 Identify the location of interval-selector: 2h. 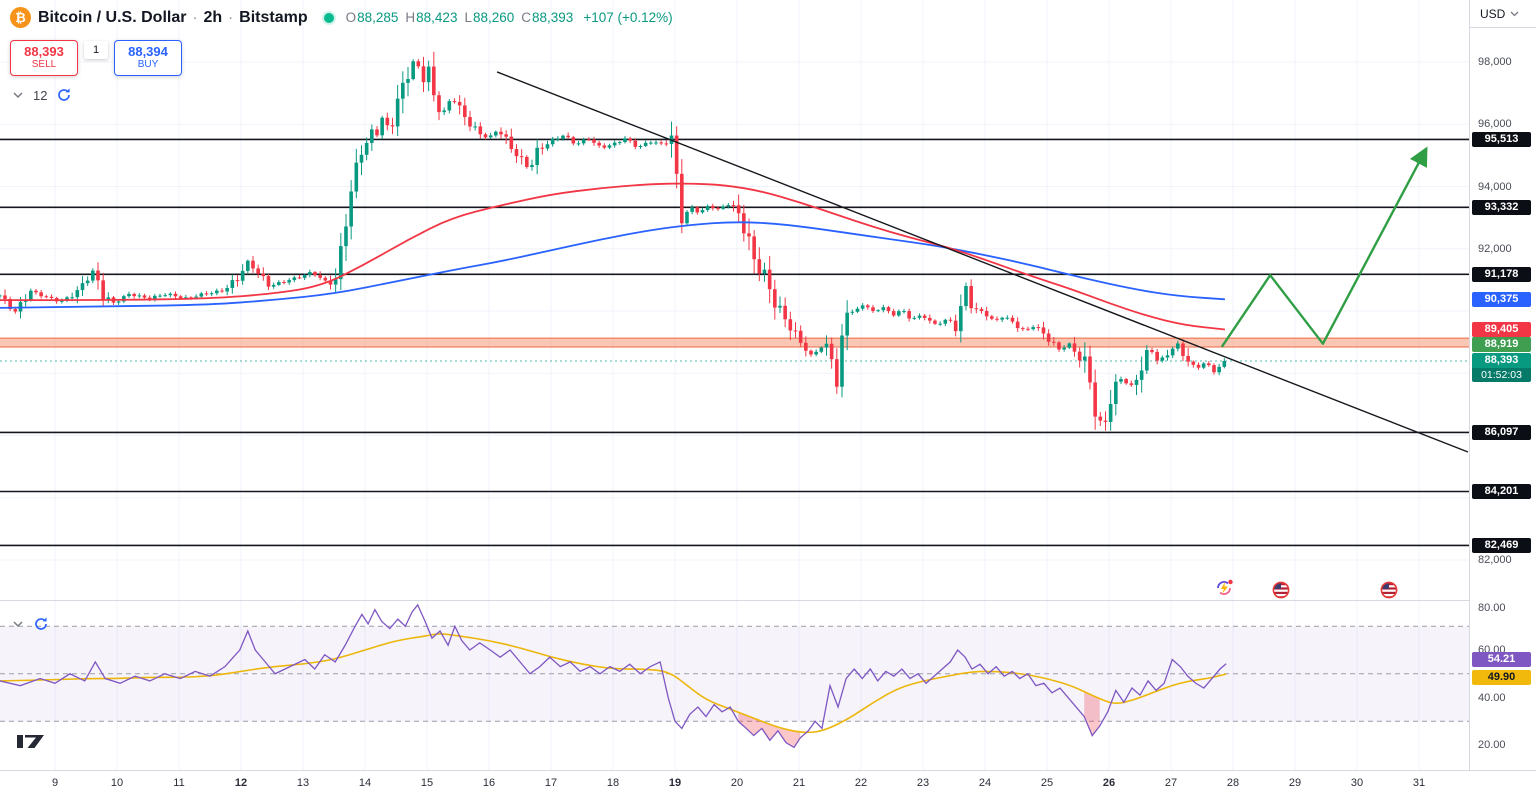
(213, 17).